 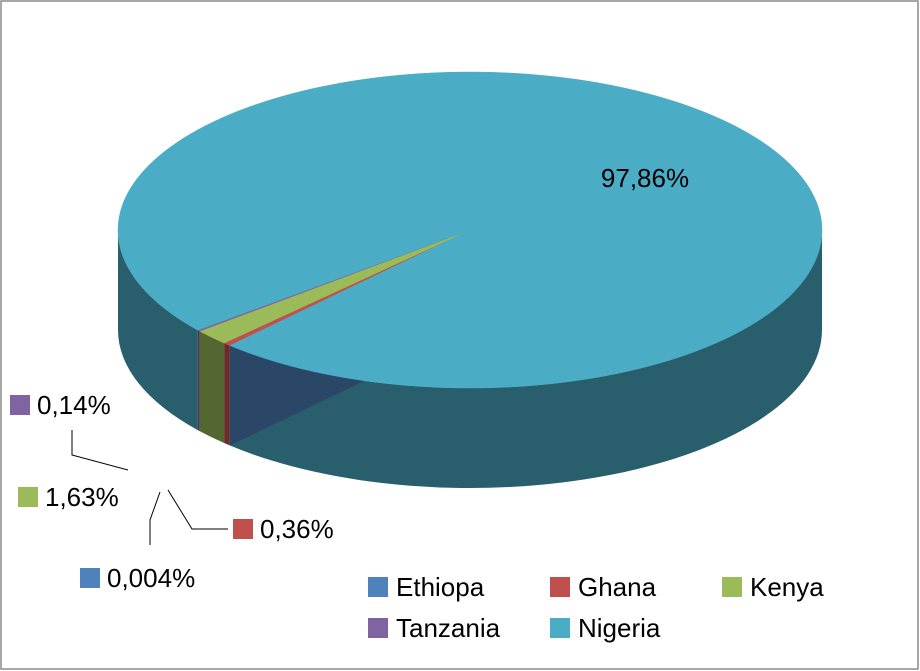 What do you see at coordinates (151, 578) in the screenshot?
I see `data-label: 0,004%` at bounding box center [151, 578].